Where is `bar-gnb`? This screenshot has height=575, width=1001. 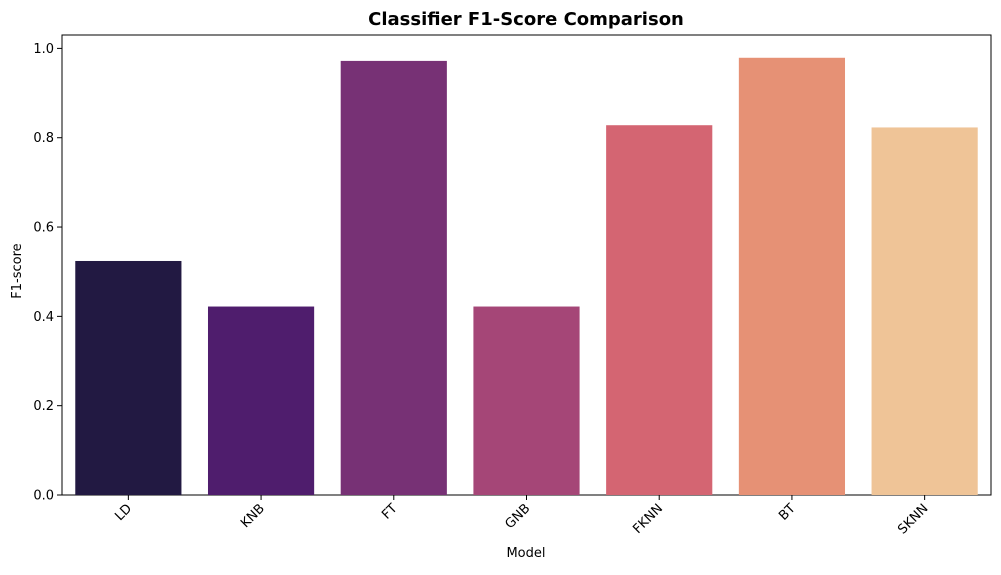 bar-gnb is located at coordinates (526, 400).